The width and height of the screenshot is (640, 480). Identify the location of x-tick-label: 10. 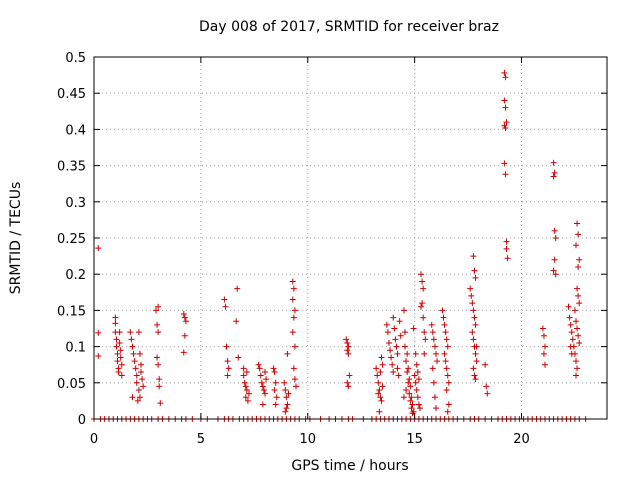
(307, 439).